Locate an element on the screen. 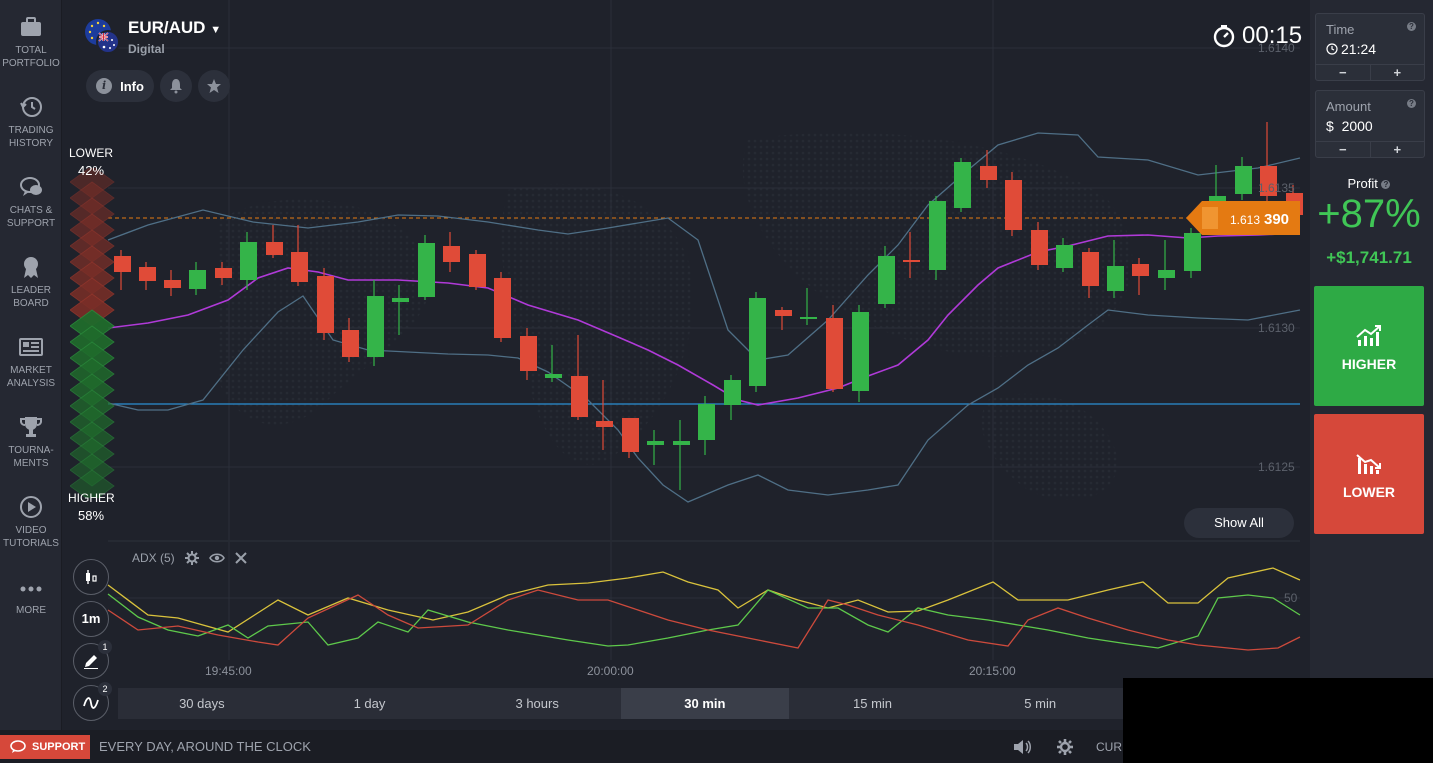 The width and height of the screenshot is (1433, 763). sidebar-item-tournaments: TOURNA- MENTS is located at coordinates (31, 446).